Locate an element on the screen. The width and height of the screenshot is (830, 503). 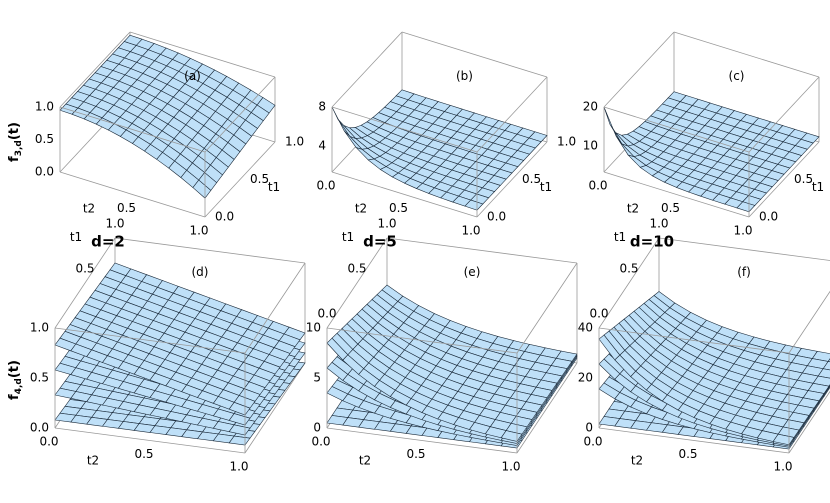
panel-label: (b) is located at coordinates (464, 76).